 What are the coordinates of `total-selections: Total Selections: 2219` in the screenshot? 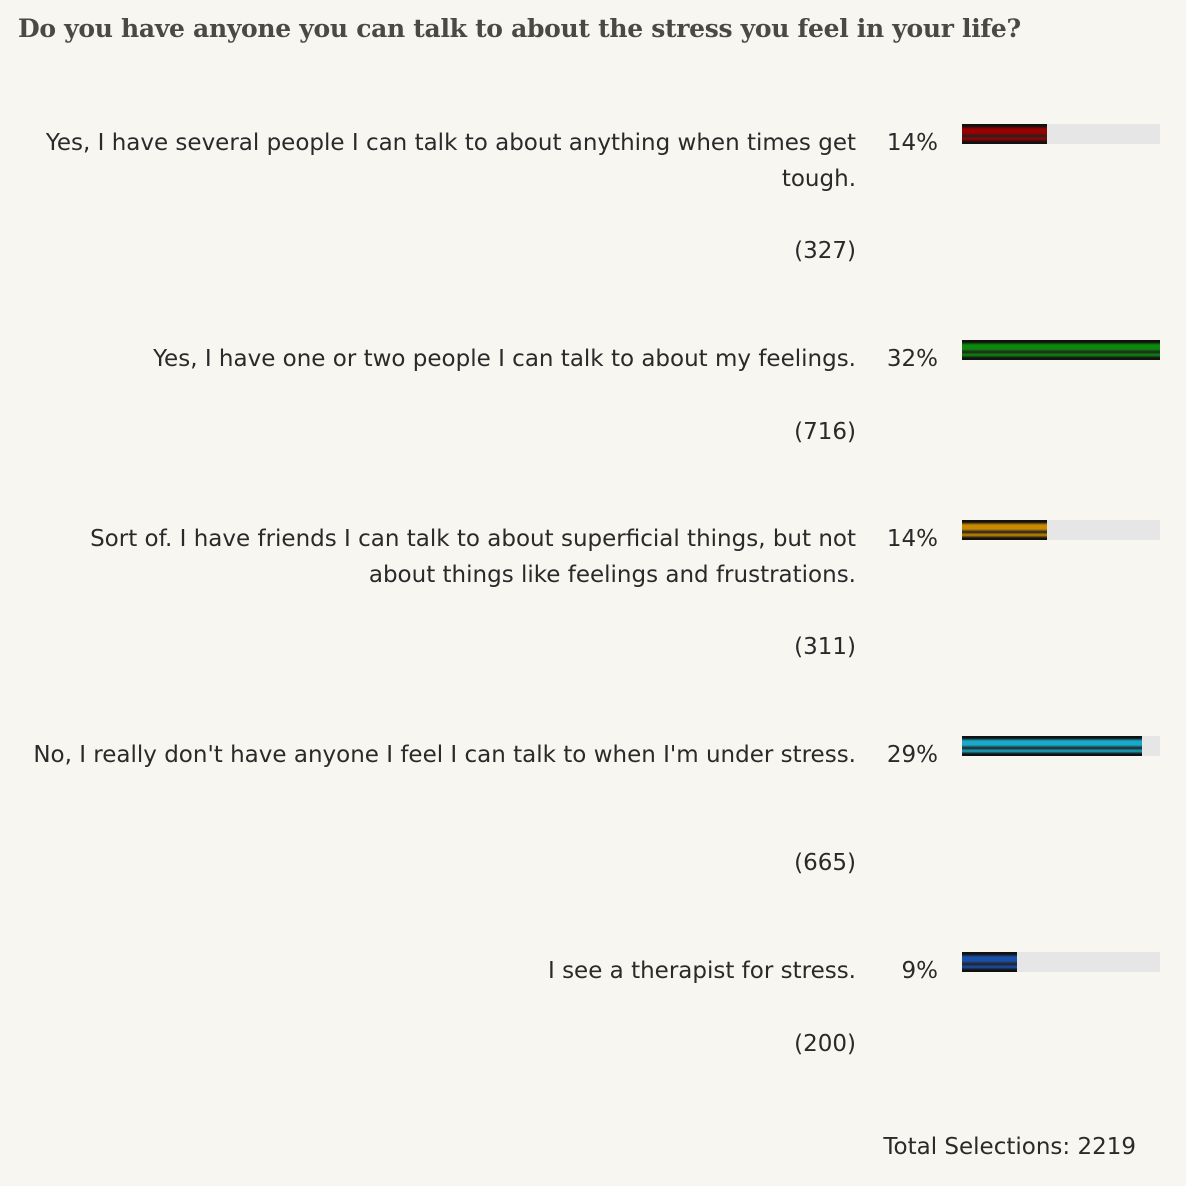 It's located at (1009, 1147).